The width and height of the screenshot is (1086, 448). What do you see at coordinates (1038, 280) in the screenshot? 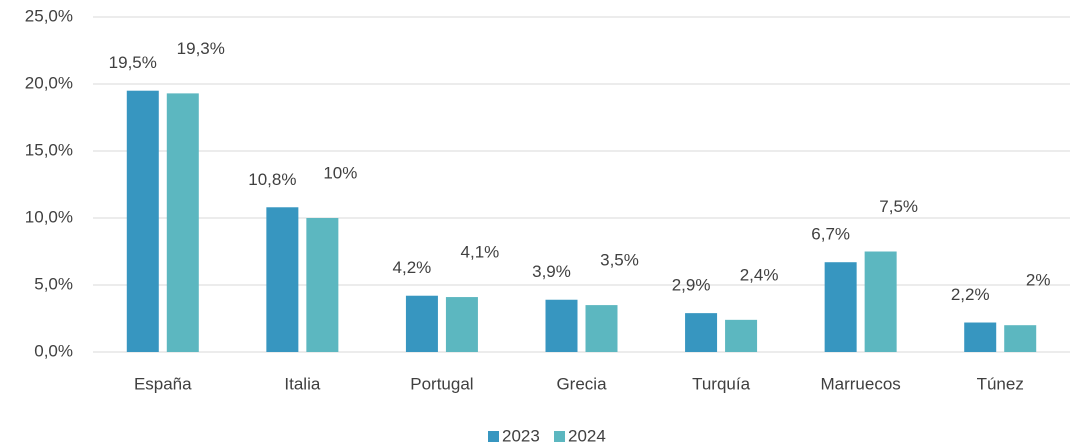
I see `data-label: 2%` at bounding box center [1038, 280].